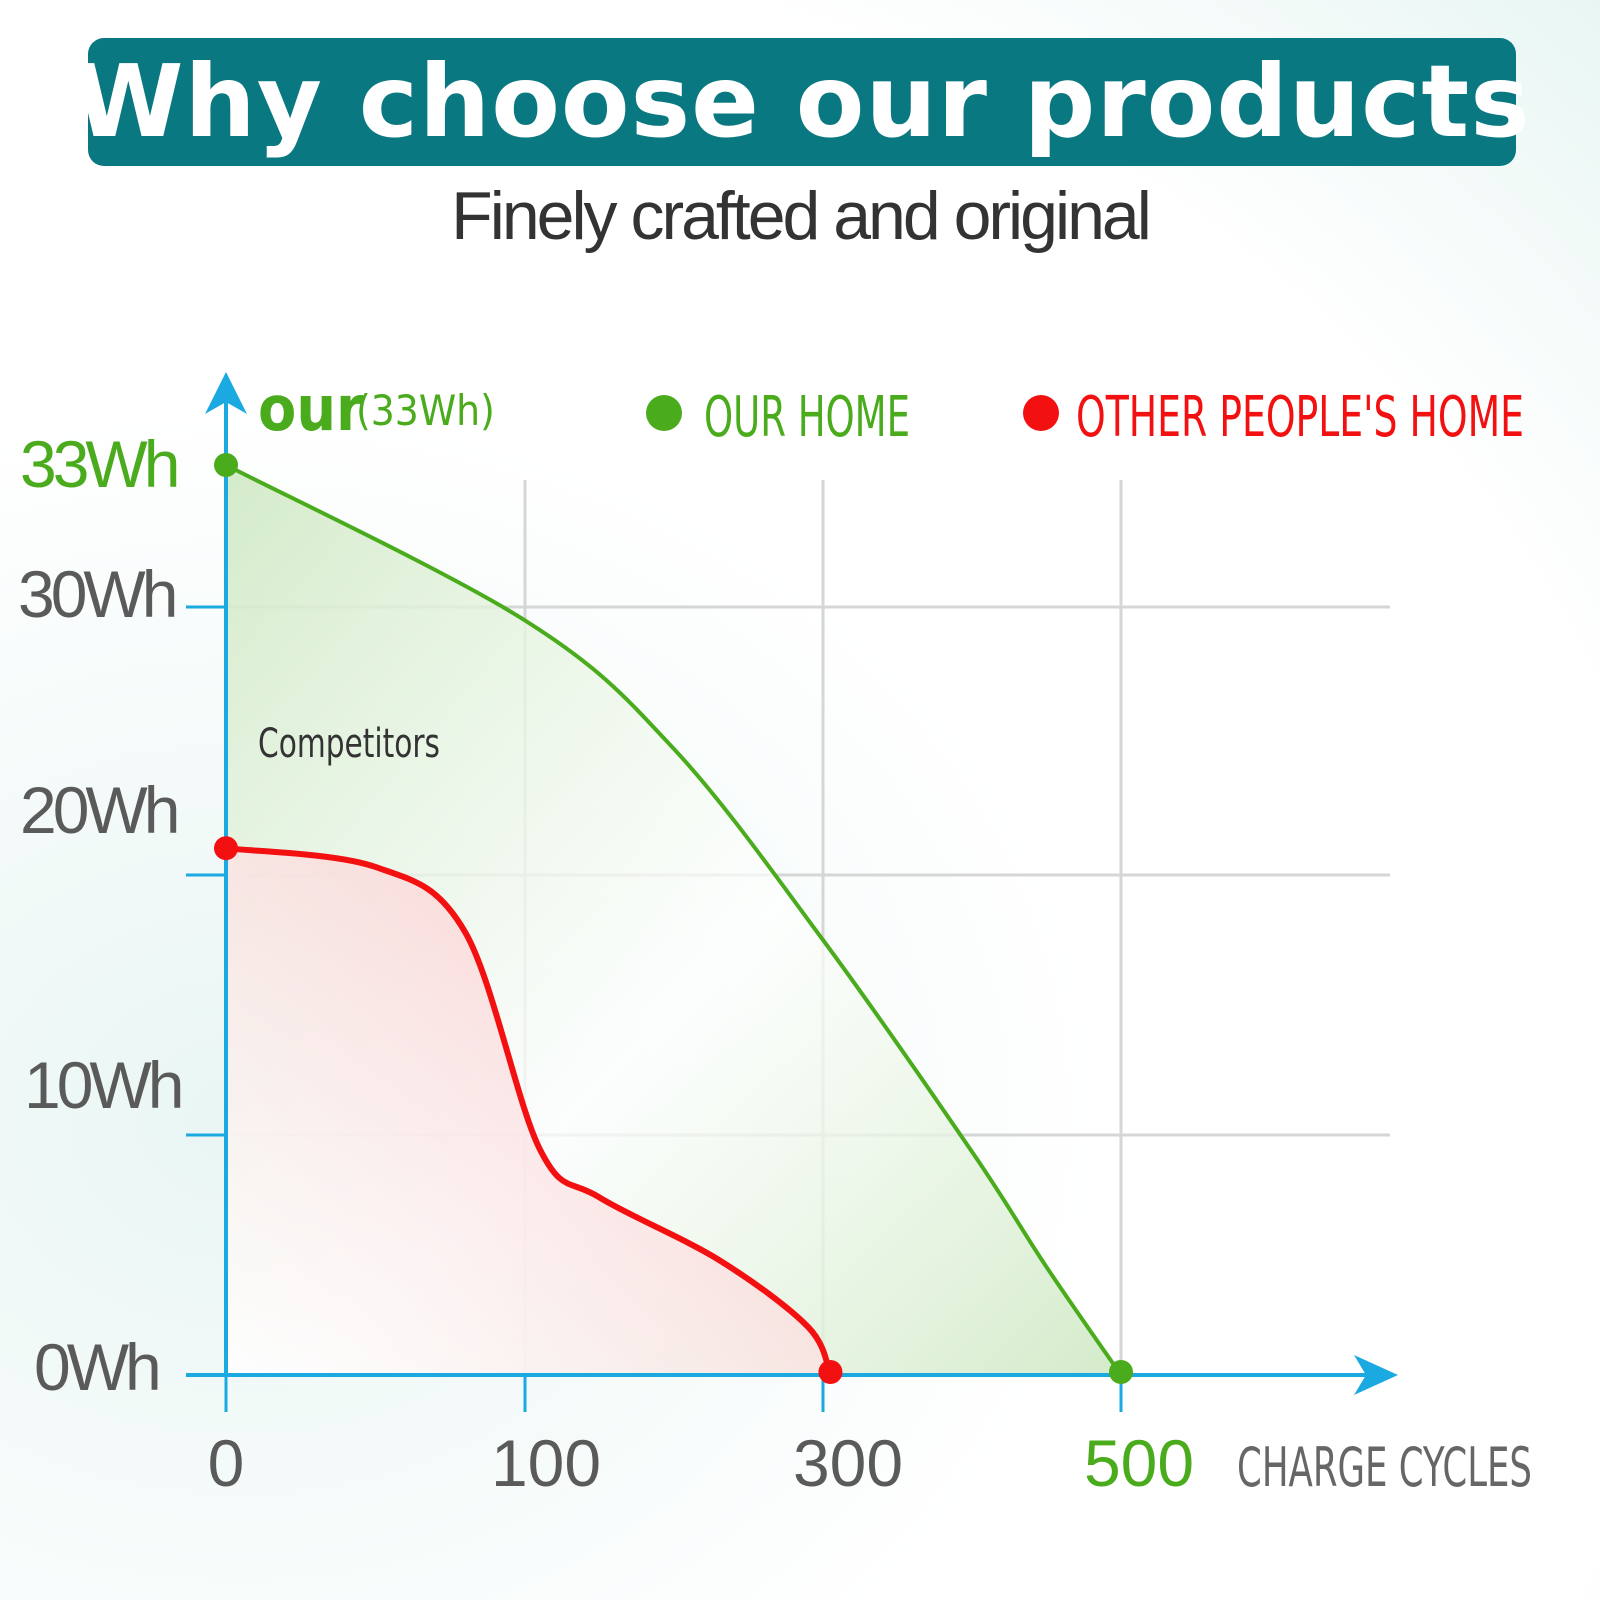 The width and height of the screenshot is (1600, 1600). Describe the element at coordinates (701, 1463) in the screenshot. I see `x-tick-labels: 0 100 300 500` at that location.